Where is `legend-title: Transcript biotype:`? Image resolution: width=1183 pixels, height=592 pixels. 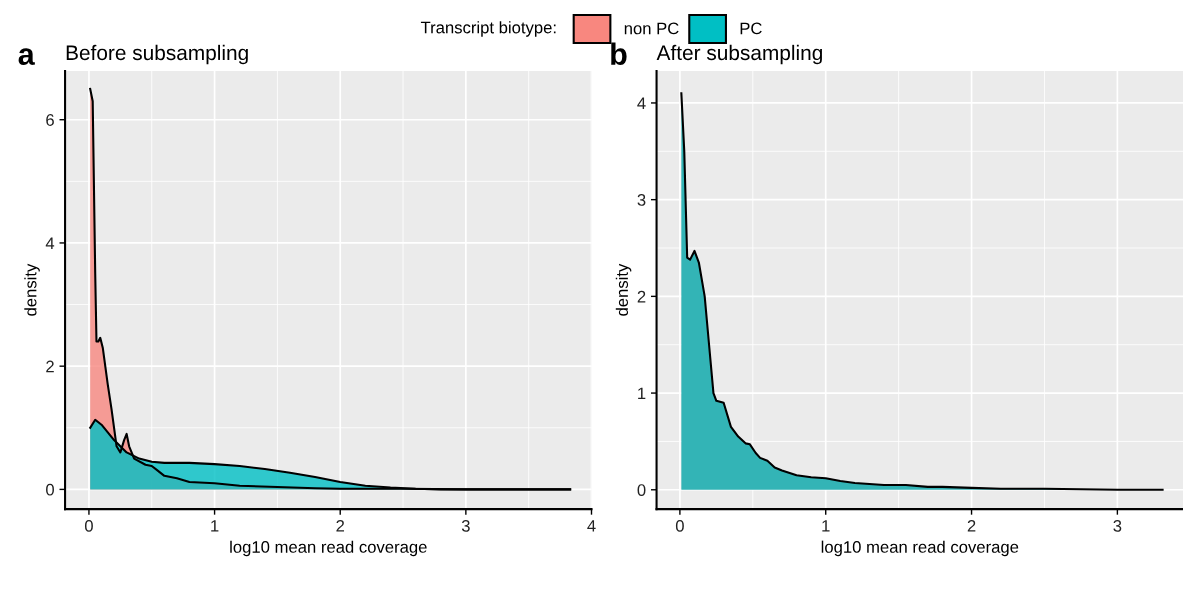 legend-title: Transcript biotype: is located at coordinates (488, 29).